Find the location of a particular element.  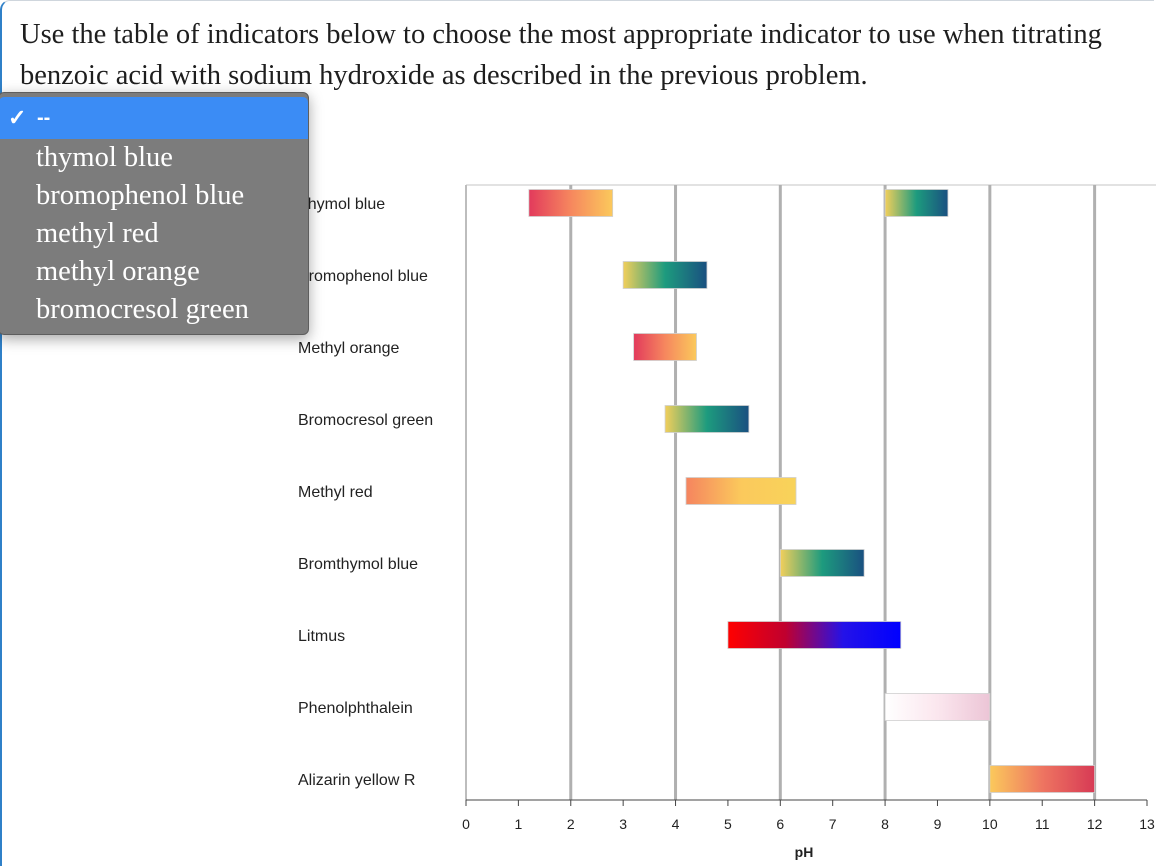

indicator-label: Bromocresol green is located at coordinates (365, 420).